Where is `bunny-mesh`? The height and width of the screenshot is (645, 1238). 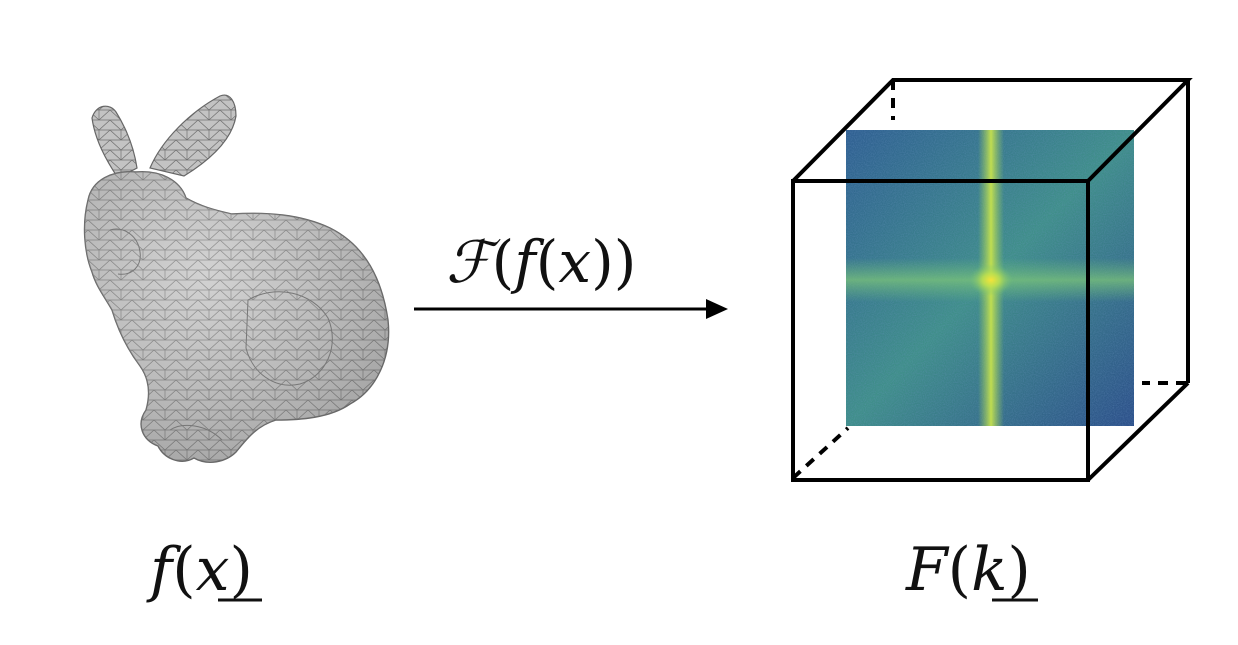
bunny-mesh is located at coordinates (236, 278).